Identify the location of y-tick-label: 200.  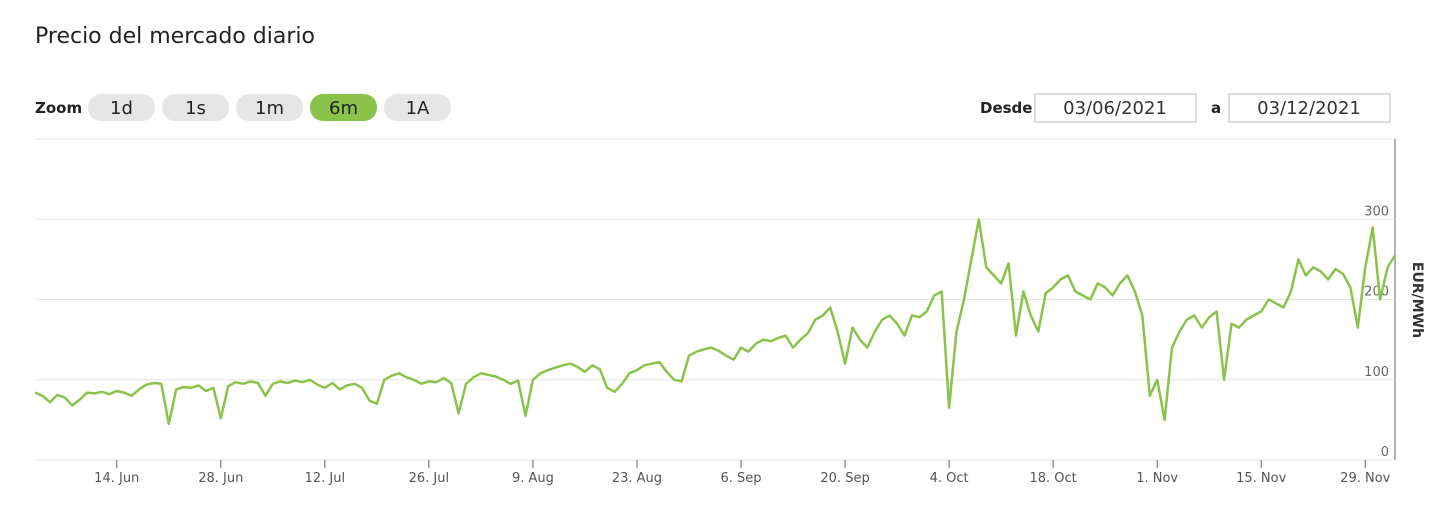
(1376, 292).